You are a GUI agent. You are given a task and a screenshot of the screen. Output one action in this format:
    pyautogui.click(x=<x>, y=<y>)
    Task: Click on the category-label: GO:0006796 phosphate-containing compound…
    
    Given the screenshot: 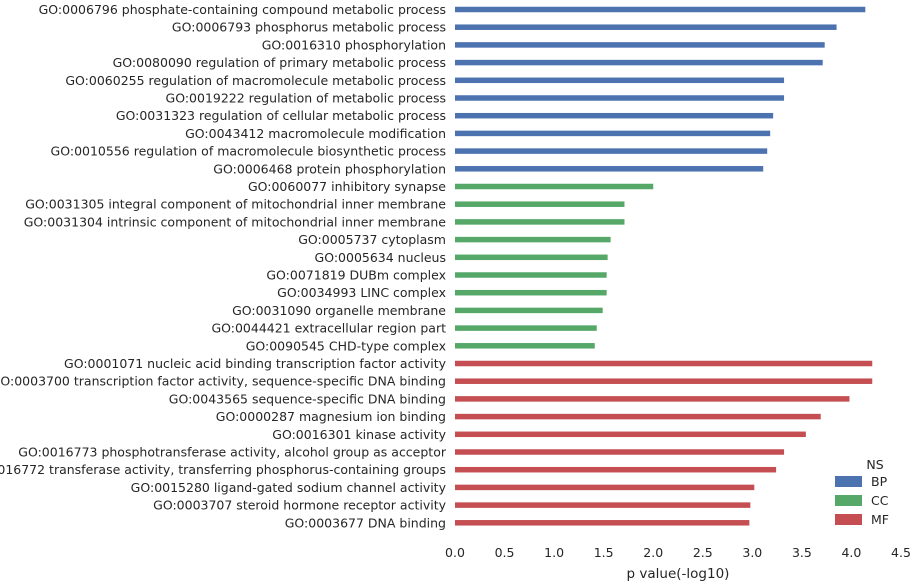 What is the action you would take?
    pyautogui.click(x=242, y=9)
    